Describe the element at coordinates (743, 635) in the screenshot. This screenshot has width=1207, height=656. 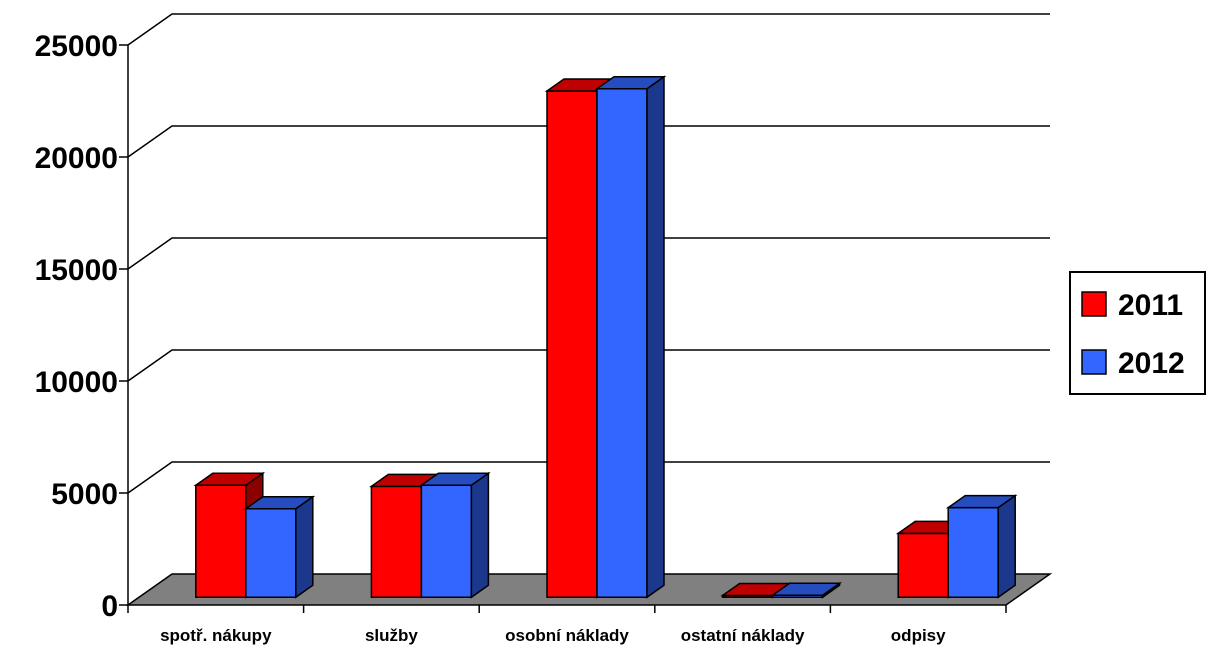
I see `x-tick-label: ostatní náklady` at that location.